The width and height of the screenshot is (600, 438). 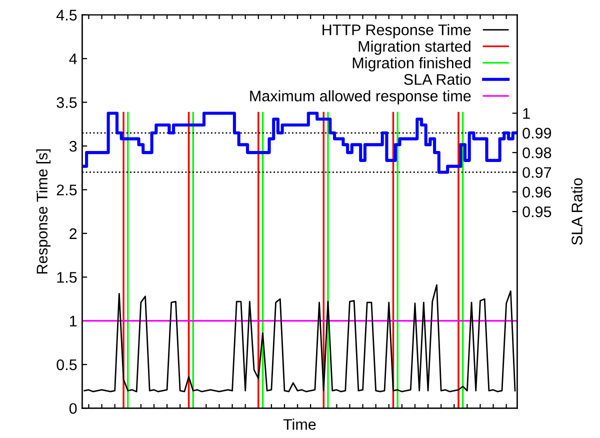 I want to click on y-tick-label: 1, so click(x=73, y=321).